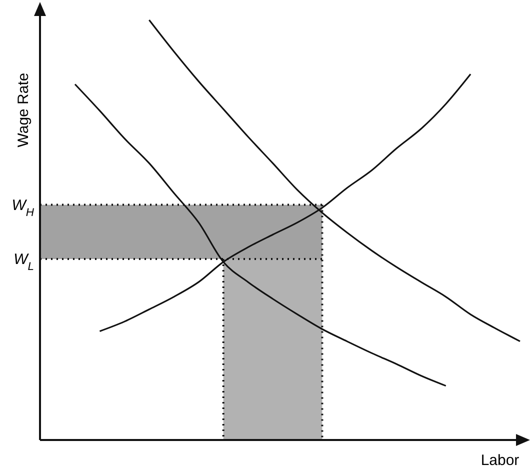 This screenshot has height=471, width=531. I want to click on x-axis-title: Labor, so click(500, 460).